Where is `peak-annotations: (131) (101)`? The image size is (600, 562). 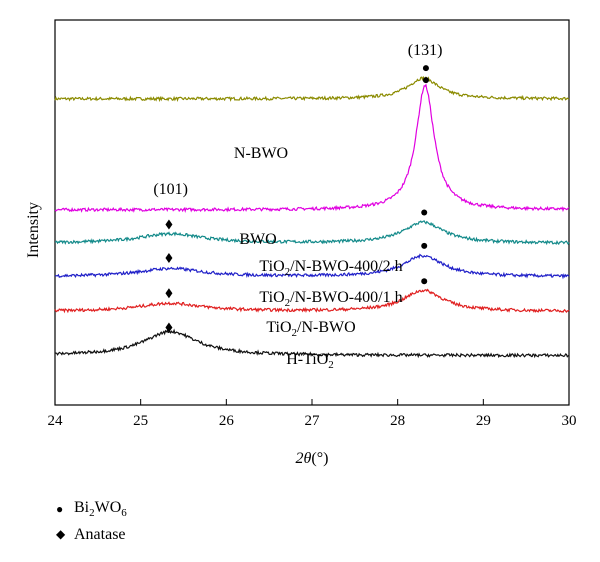 peak-annotations: (131) (101) is located at coordinates (297, 120).